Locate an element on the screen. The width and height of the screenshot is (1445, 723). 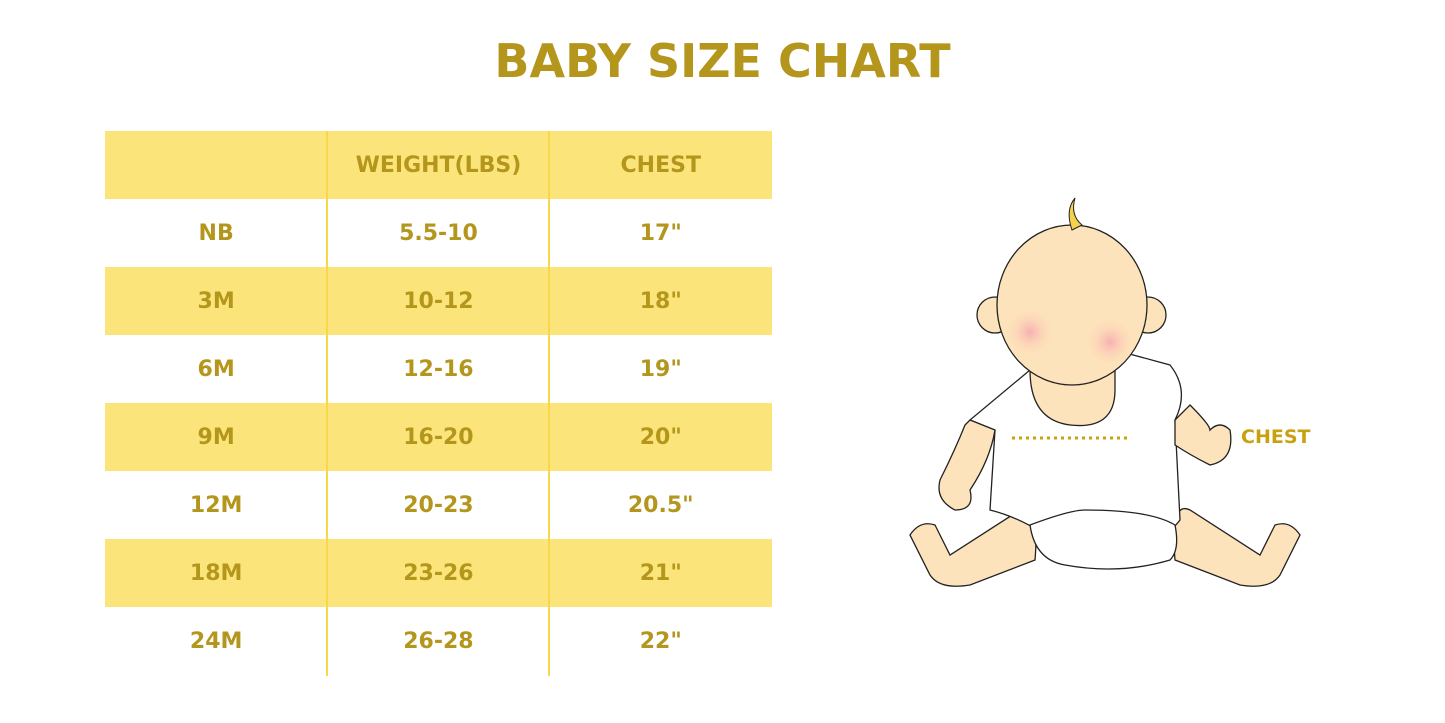
table-row: NB 5.5-10 17" is located at coordinates (438, 233).